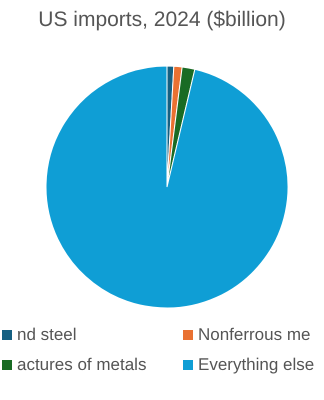 The image size is (324, 400). Describe the element at coordinates (254, 335) in the screenshot. I see `legend-label: Nonferrous me` at that location.